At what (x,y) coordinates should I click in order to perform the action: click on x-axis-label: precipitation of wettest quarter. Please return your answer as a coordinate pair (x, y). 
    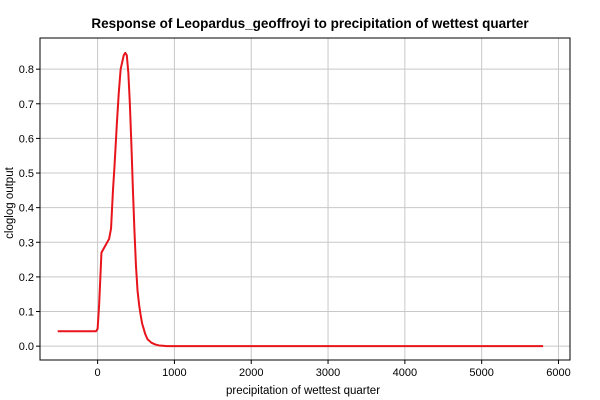
    Looking at the image, I should click on (303, 391).